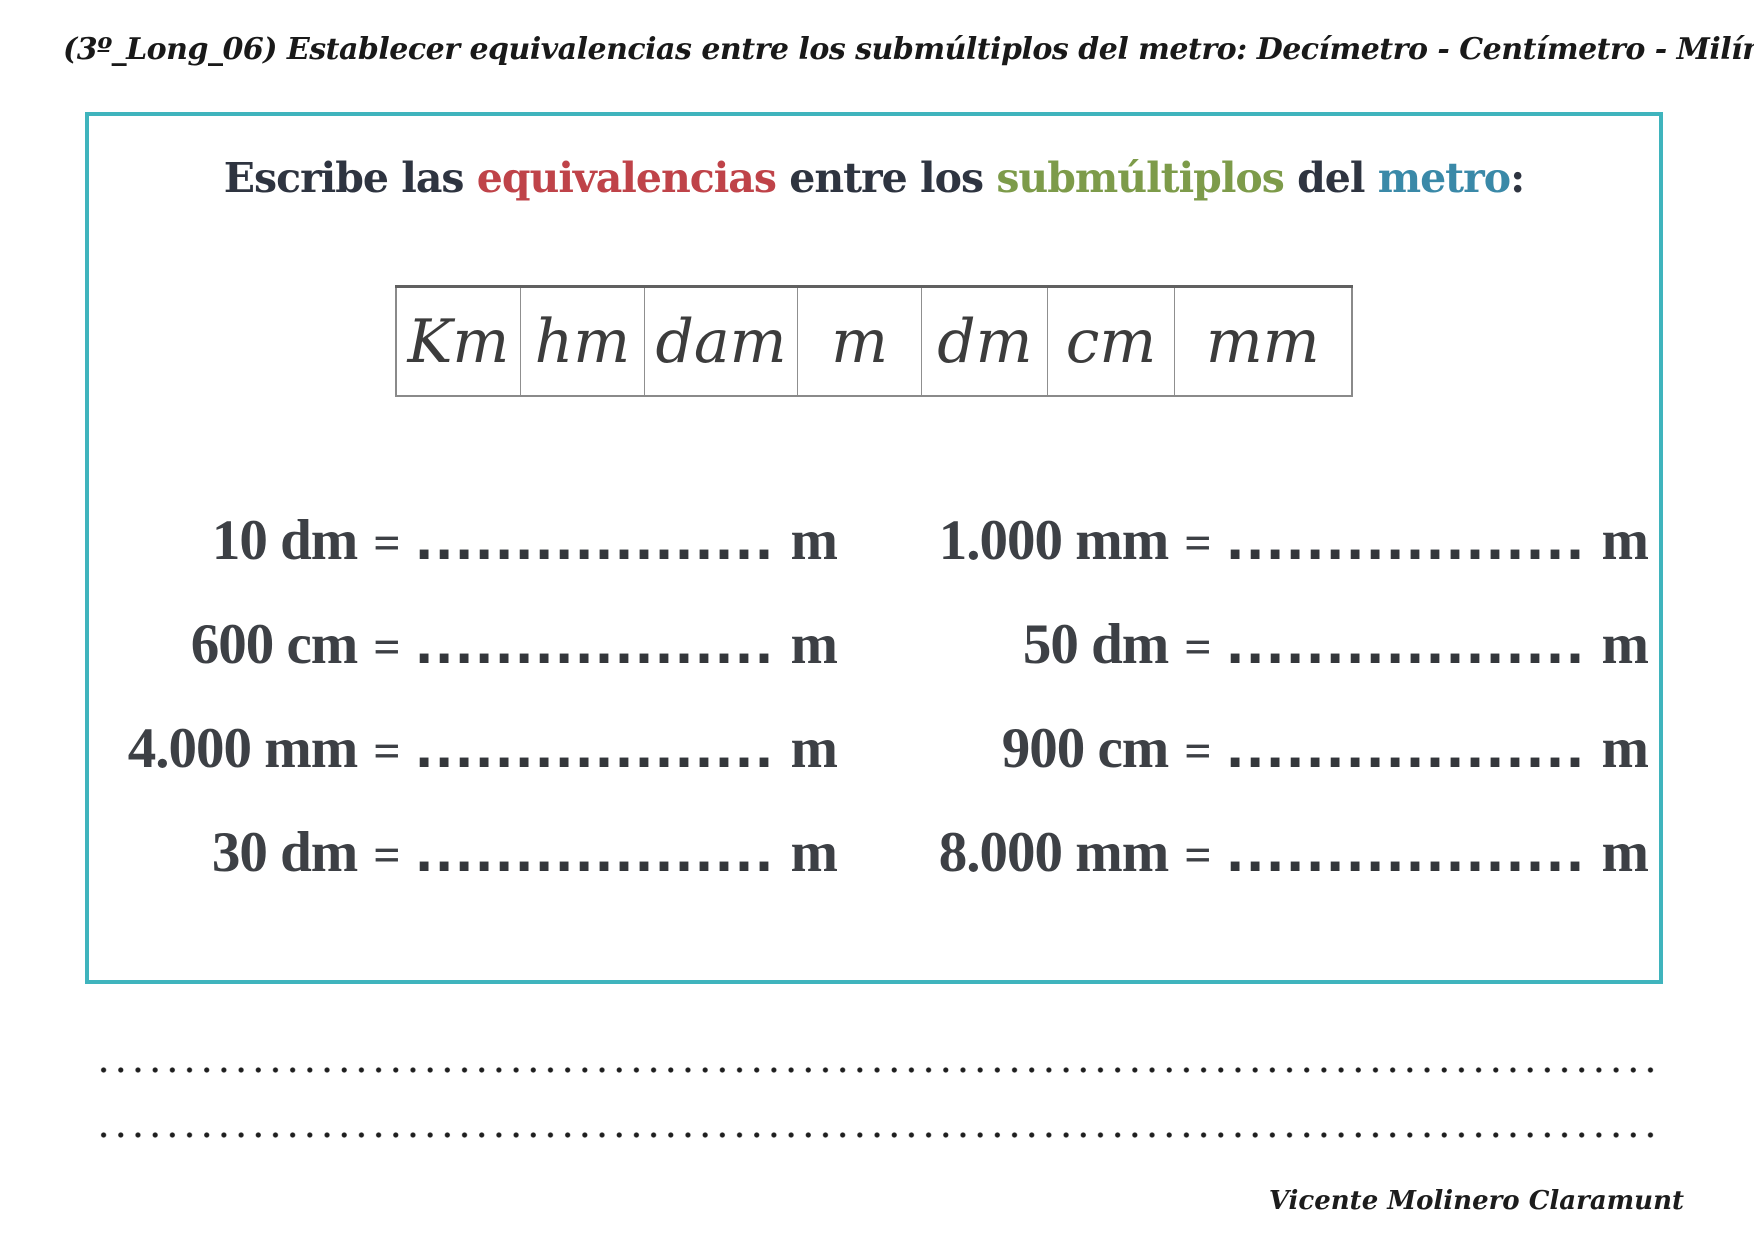 This screenshot has height=1241, width=1754. What do you see at coordinates (886, 178) in the screenshot?
I see `title-part-plain: entre los` at bounding box center [886, 178].